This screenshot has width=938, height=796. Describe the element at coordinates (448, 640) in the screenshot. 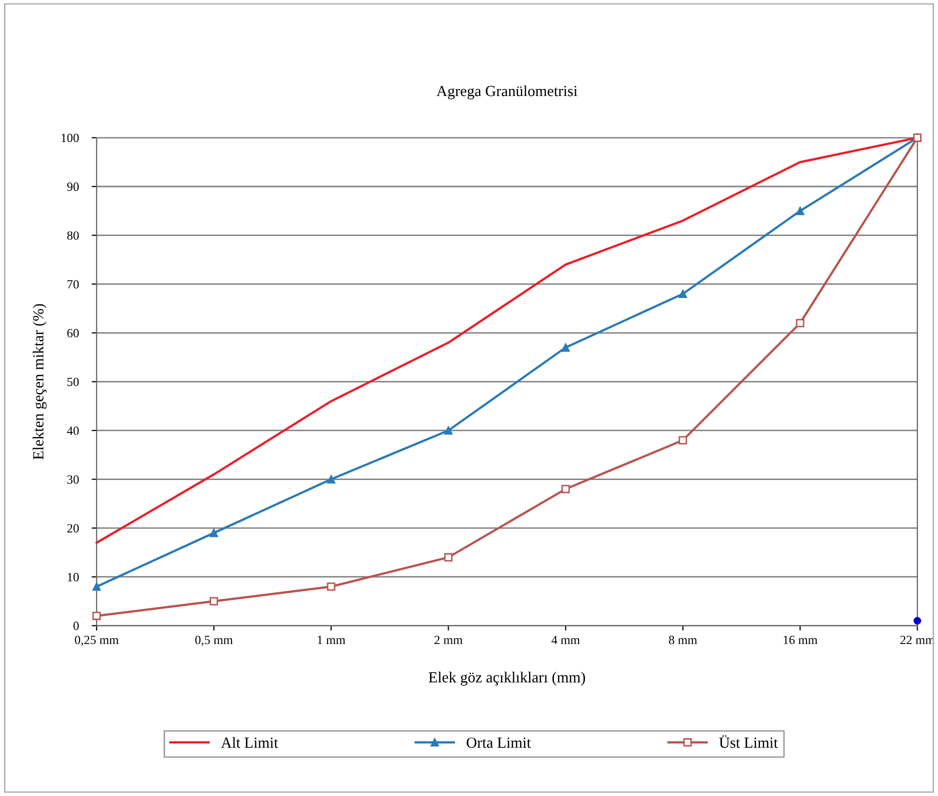

I see `x-tick-label: 2 mm` at that location.